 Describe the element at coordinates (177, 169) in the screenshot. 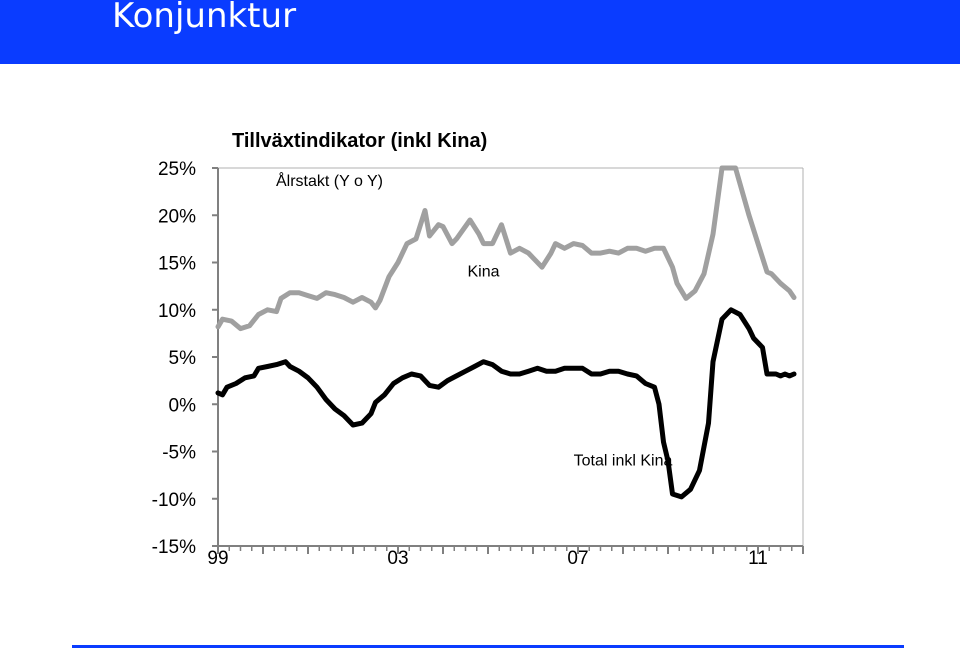

I see `y-tick-label: 25%` at that location.